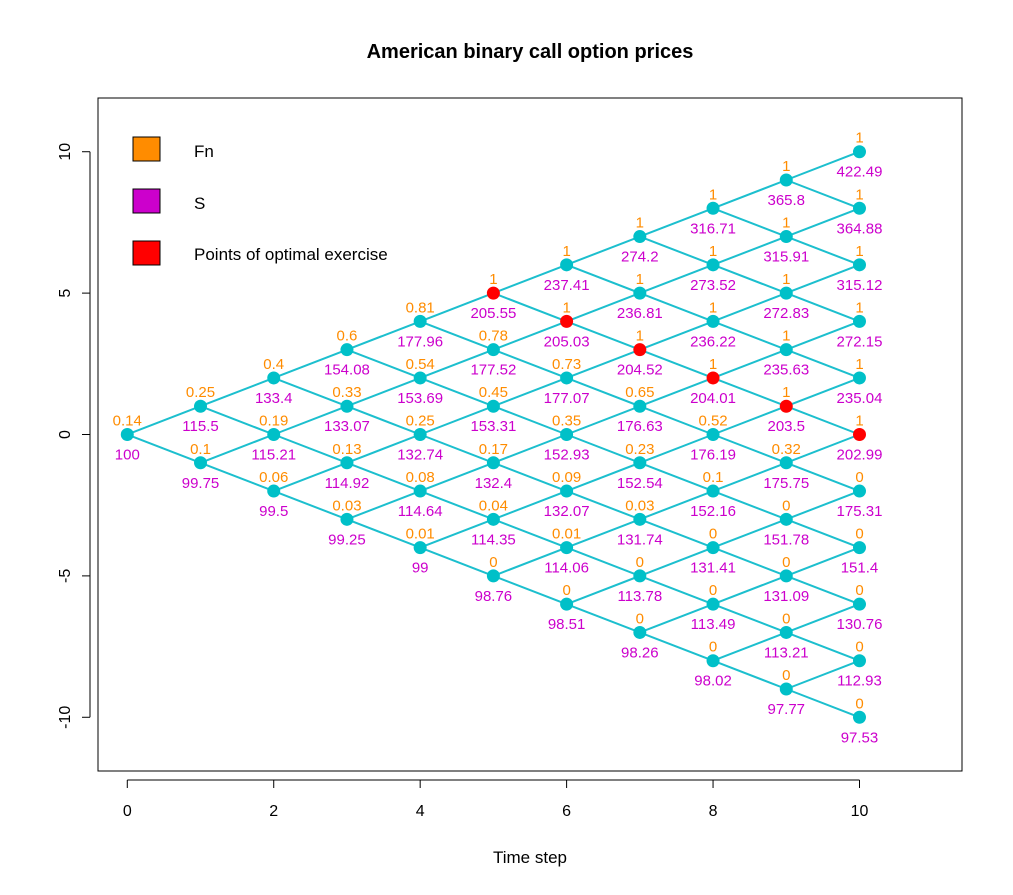  I want to click on fn-value-label: 0.25, so click(200, 392).